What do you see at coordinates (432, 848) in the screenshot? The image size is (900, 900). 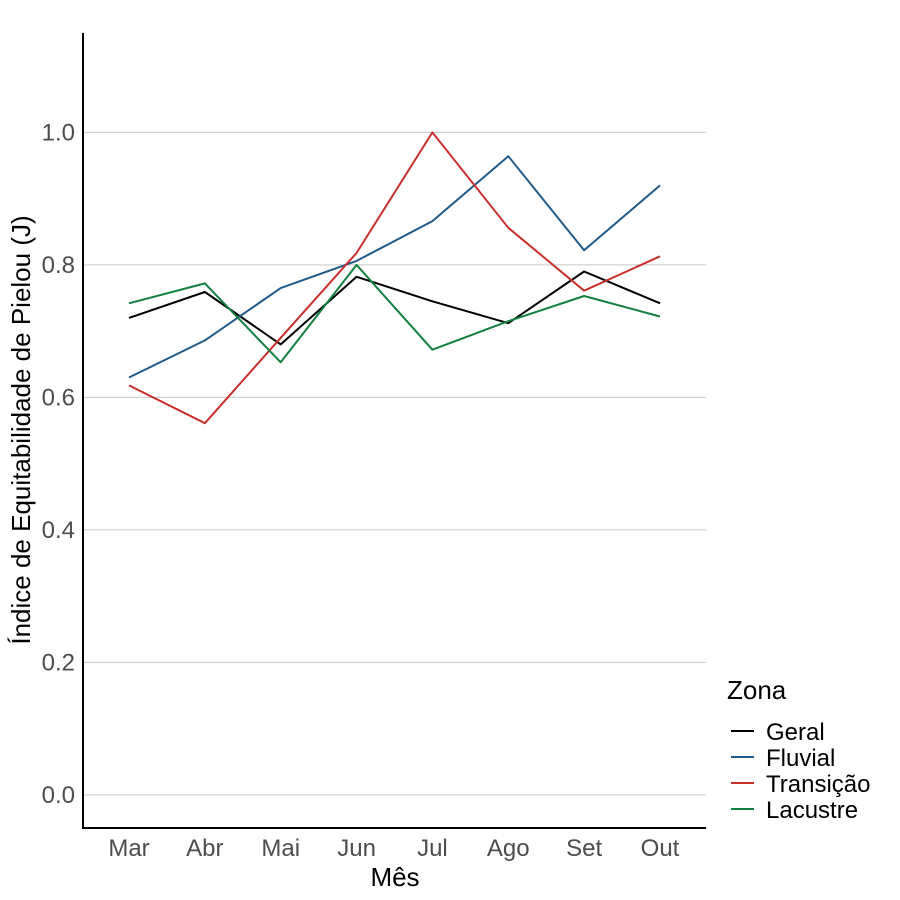 I see `x-tick-label: Jul` at bounding box center [432, 848].